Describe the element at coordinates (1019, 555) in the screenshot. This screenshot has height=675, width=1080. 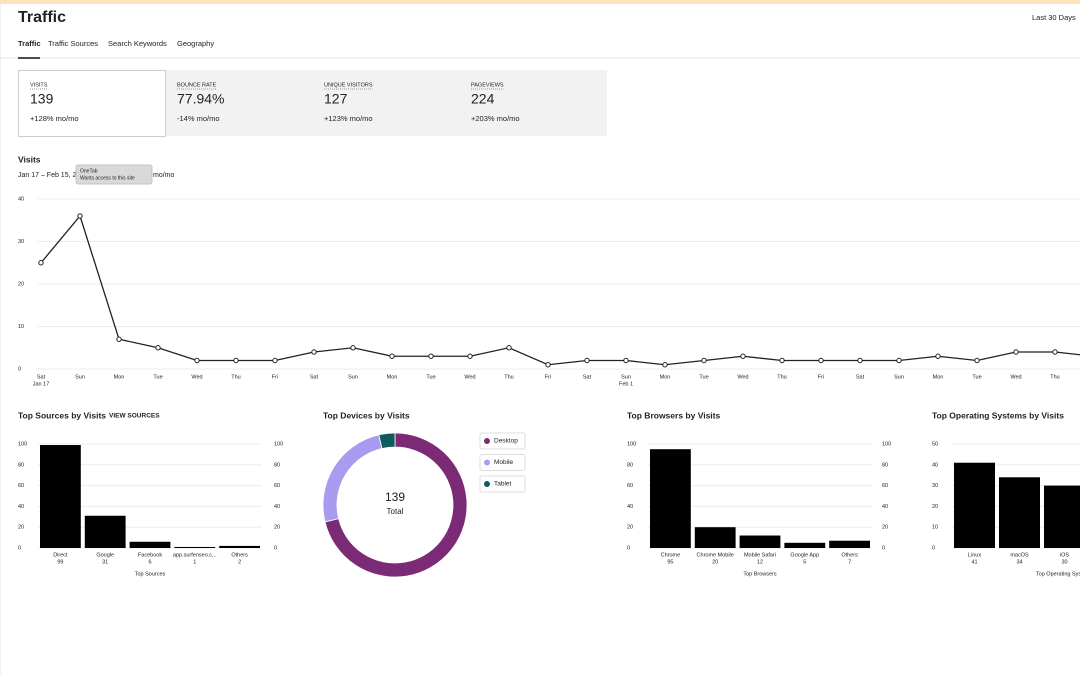
I see `x-tick-label: macOS` at that location.